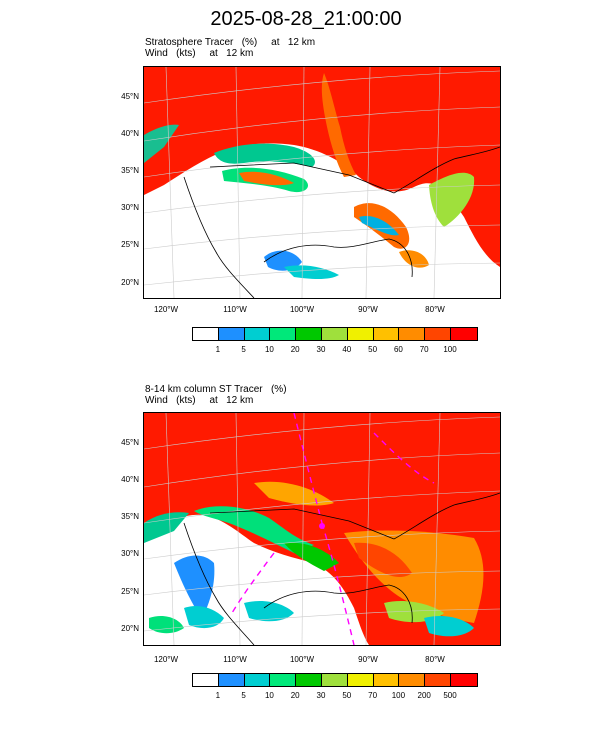  What do you see at coordinates (130, 591) in the screenshot?
I see `panel2-lat-label: 25°N` at bounding box center [130, 591].